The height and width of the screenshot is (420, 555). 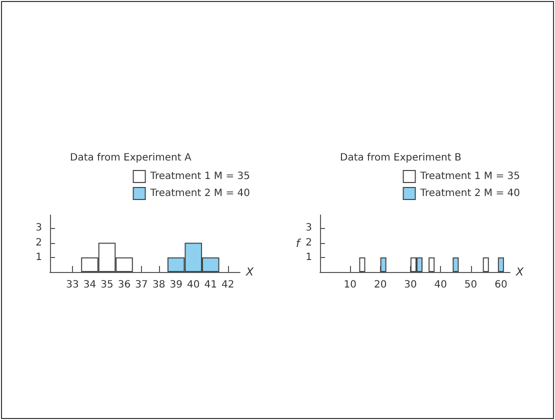 What do you see at coordinates (141, 285) in the screenshot?
I see `x-tick-label: 37` at bounding box center [141, 285].